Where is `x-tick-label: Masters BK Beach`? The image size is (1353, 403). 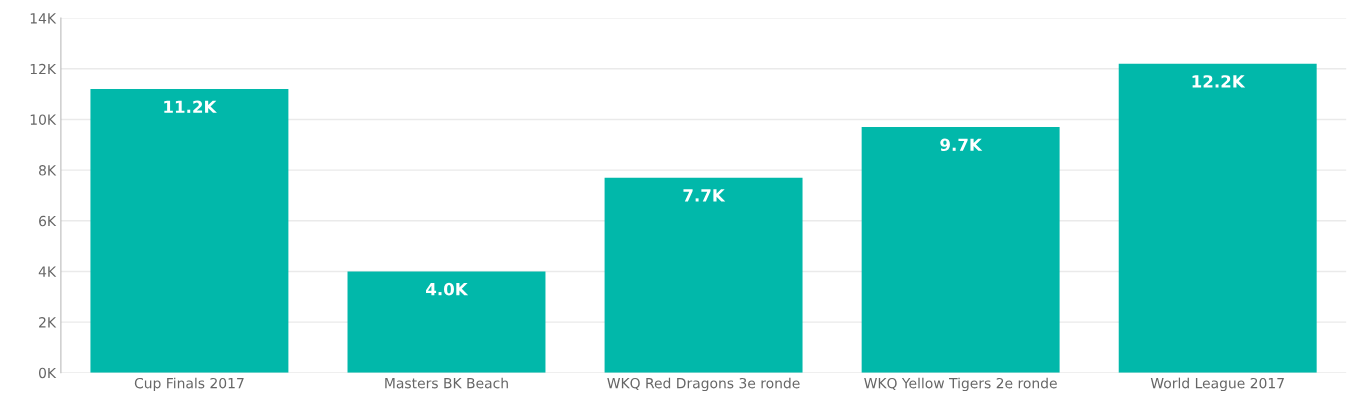
x-tick-label: Masters BK Beach is located at coordinates (446, 383).